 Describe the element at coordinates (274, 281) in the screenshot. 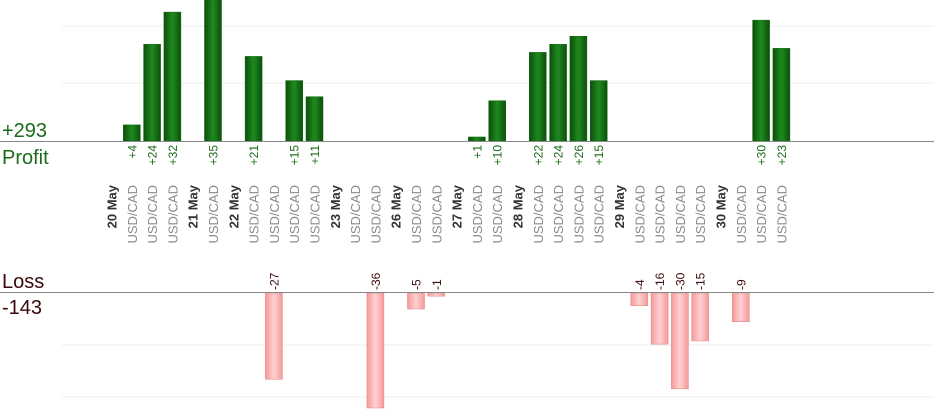

I see `loss-value-label: -27` at that location.